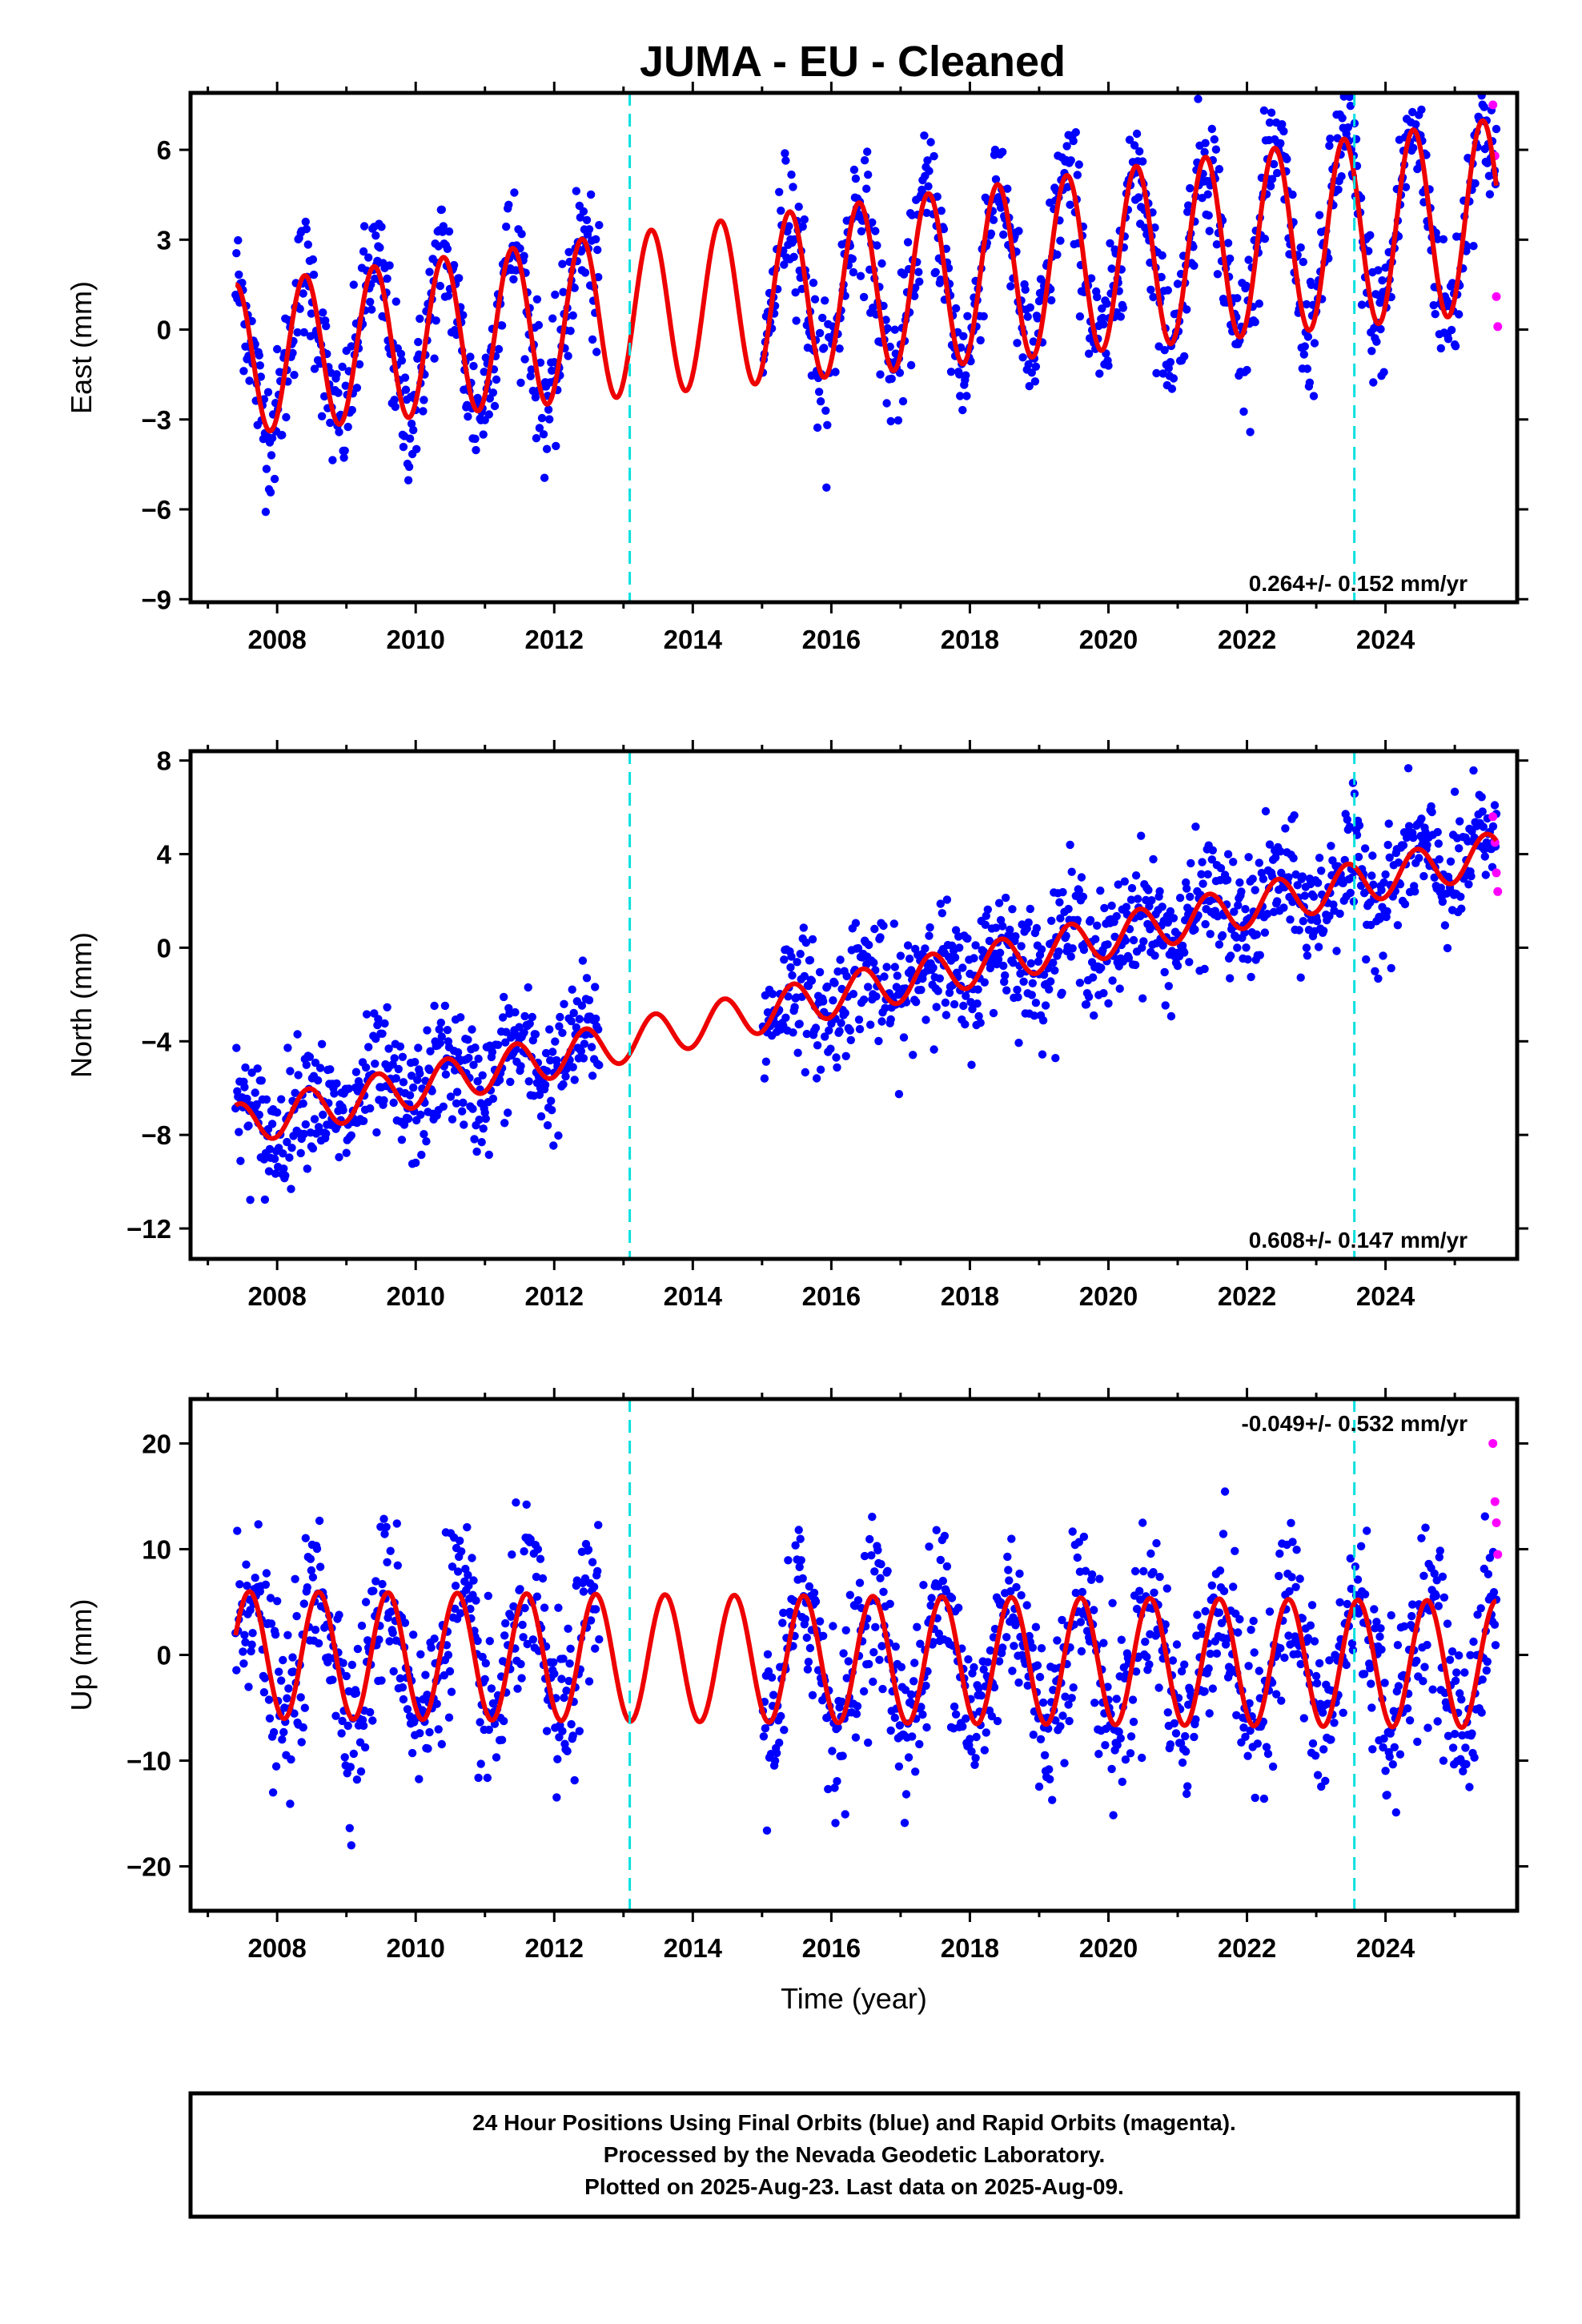 This screenshot has width=1582, height=2324. I want to click on x-tick-label: 2022, so click(1247, 1296).